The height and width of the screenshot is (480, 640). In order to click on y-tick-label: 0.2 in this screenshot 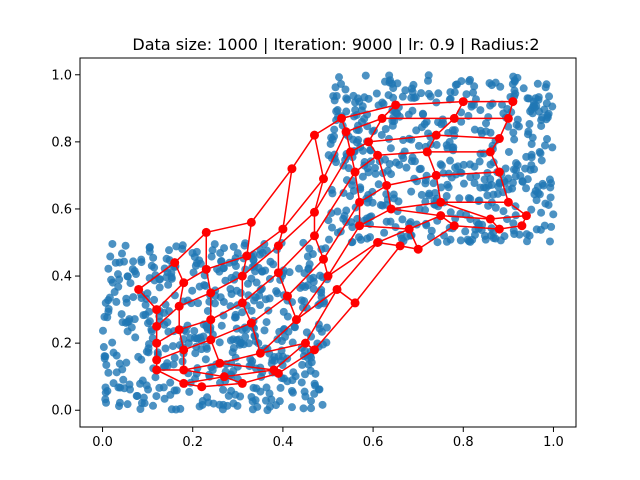, I will do `click(61, 344)`.